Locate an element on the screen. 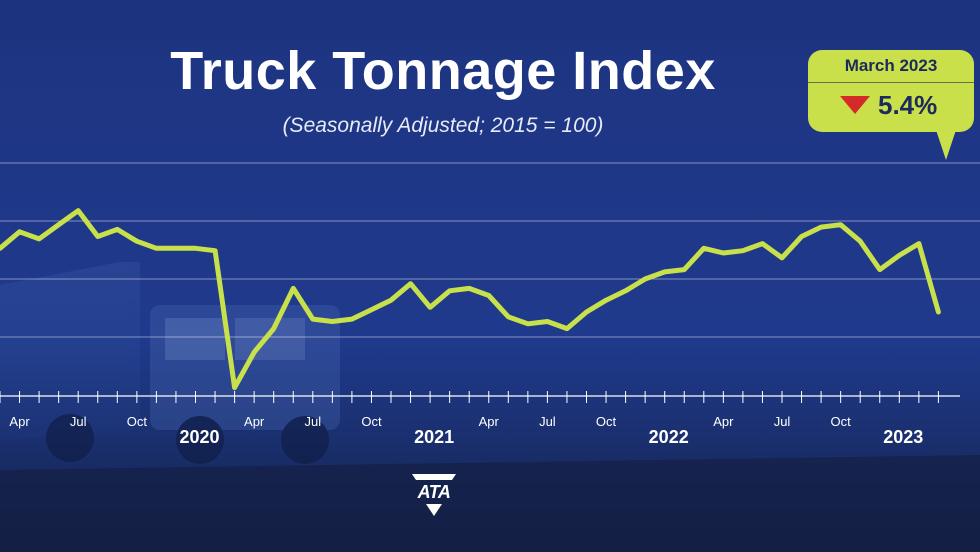  x-month-label-10: Oct is located at coordinates (606, 421).